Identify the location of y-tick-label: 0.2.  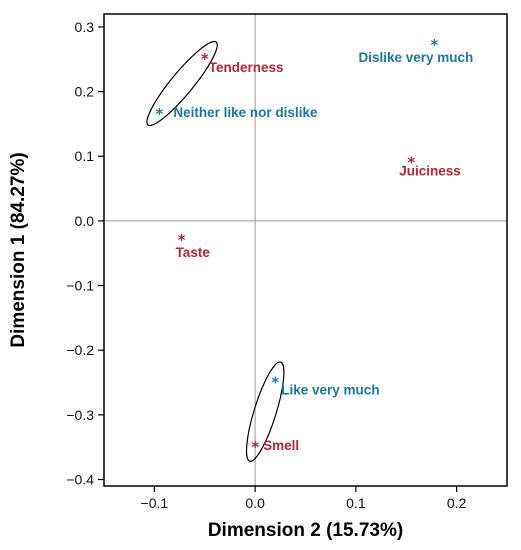
(85, 92).